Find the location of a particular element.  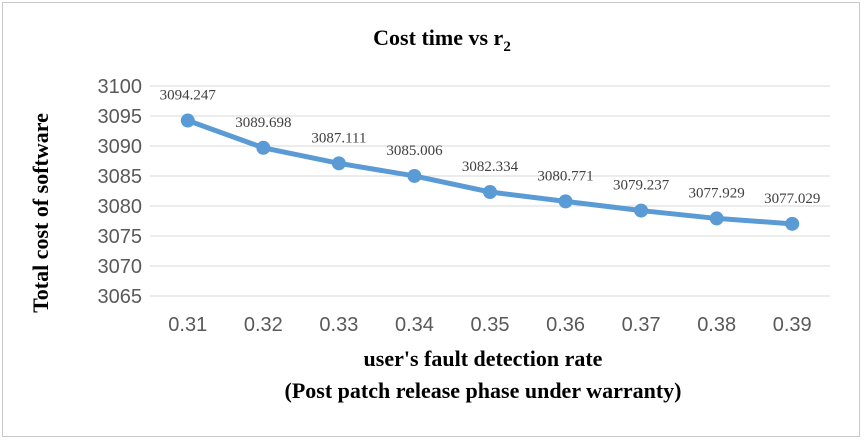

chart-title: Cost time vs r2 is located at coordinates (442, 40).